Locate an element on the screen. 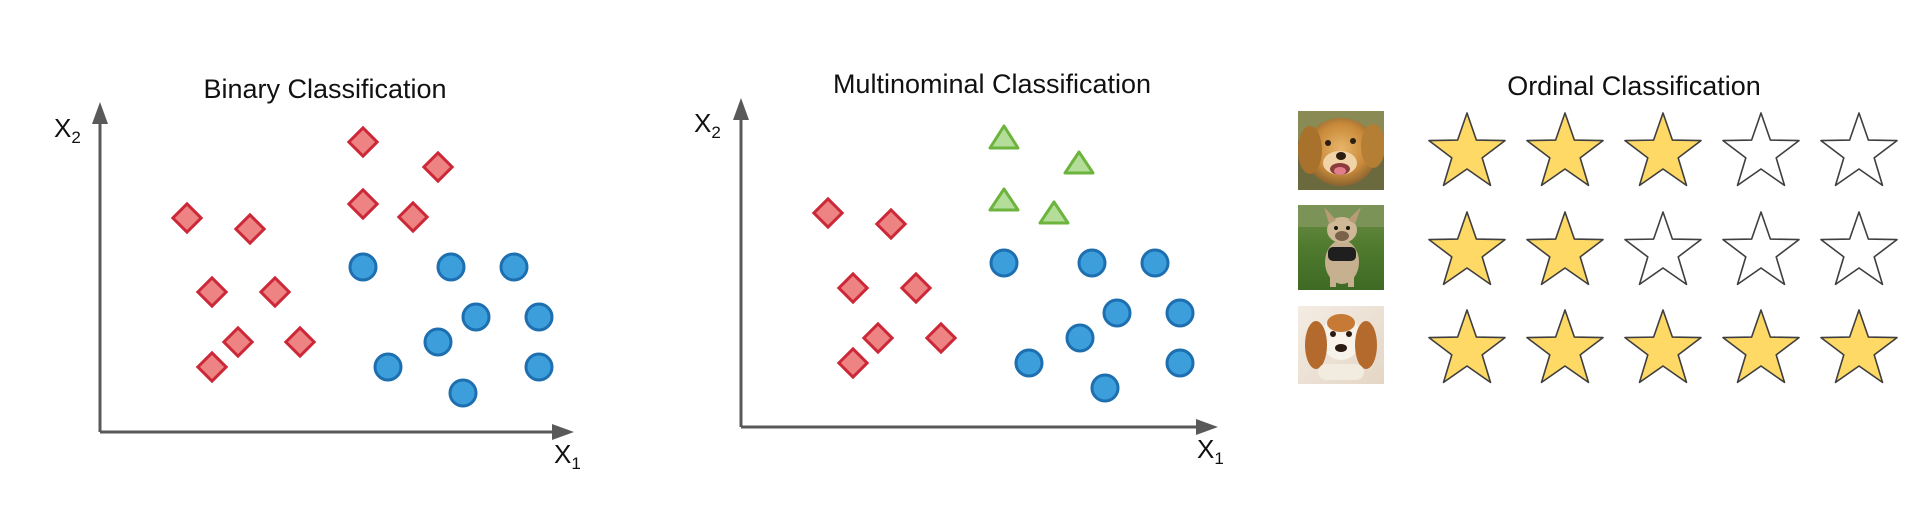 This screenshot has width=1912, height=531. binary-y-axis-label: X2 is located at coordinates (67, 130).